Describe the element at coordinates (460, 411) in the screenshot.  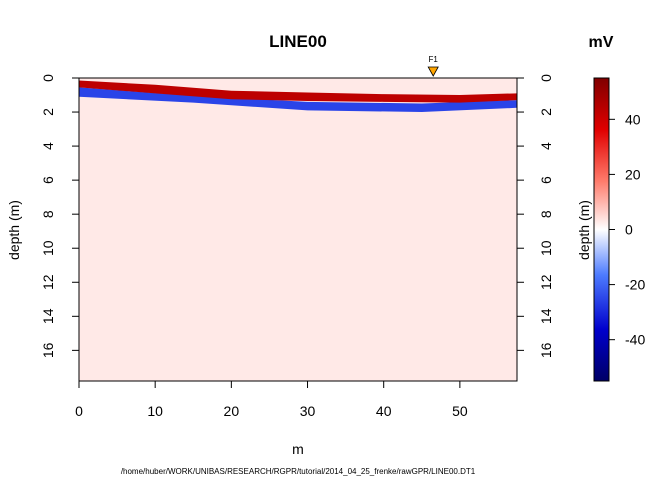
I see `x-tick-label: 50` at that location.